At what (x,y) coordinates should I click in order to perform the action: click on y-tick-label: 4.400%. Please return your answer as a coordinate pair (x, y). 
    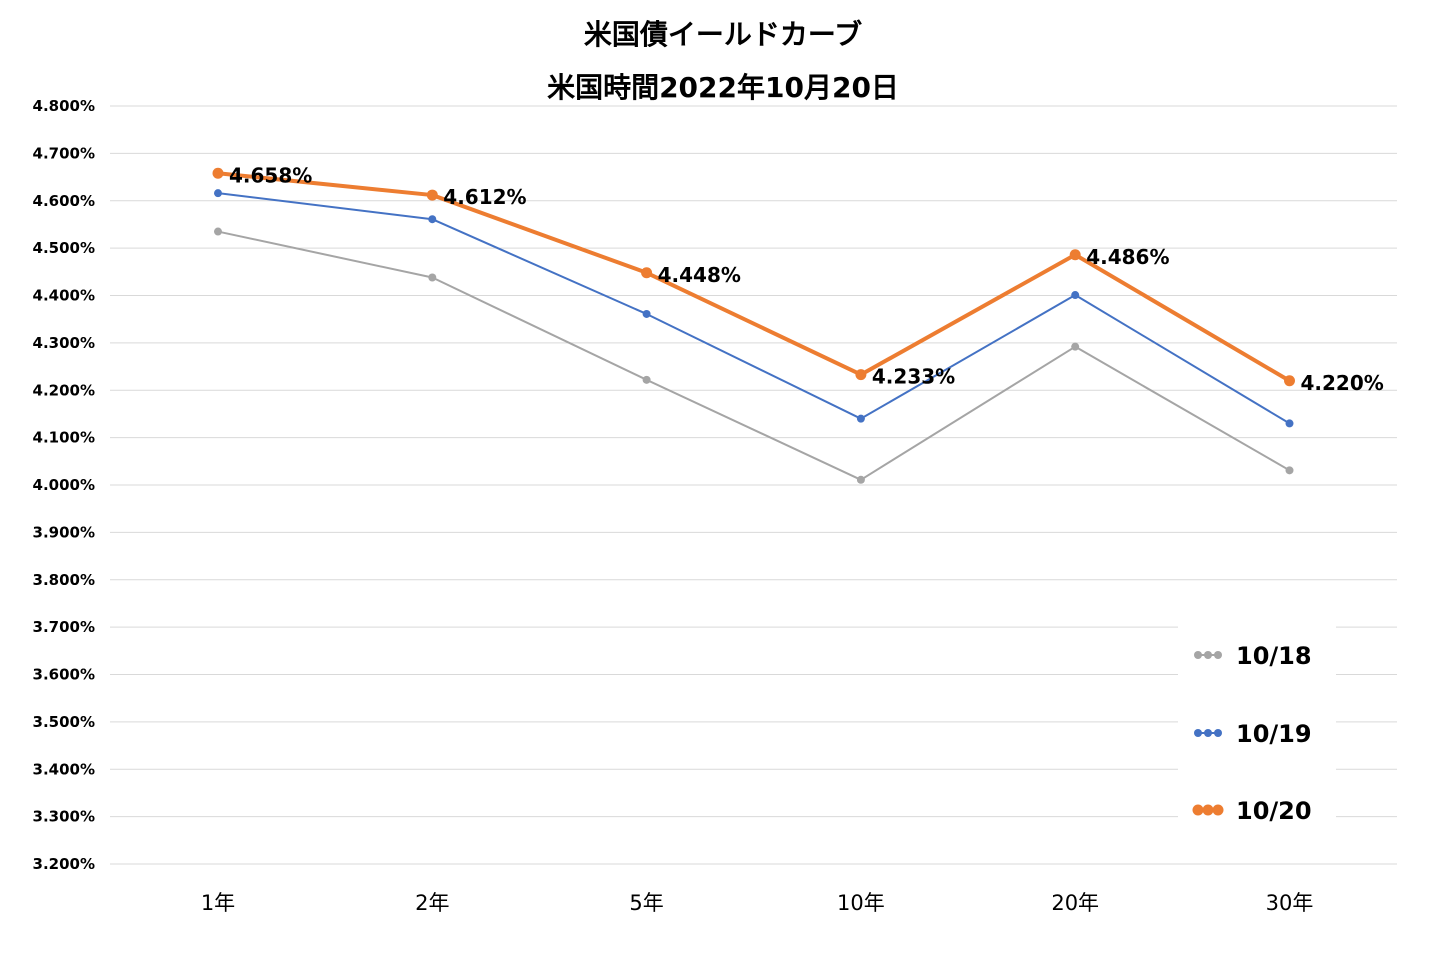
    Looking at the image, I should click on (64, 296).